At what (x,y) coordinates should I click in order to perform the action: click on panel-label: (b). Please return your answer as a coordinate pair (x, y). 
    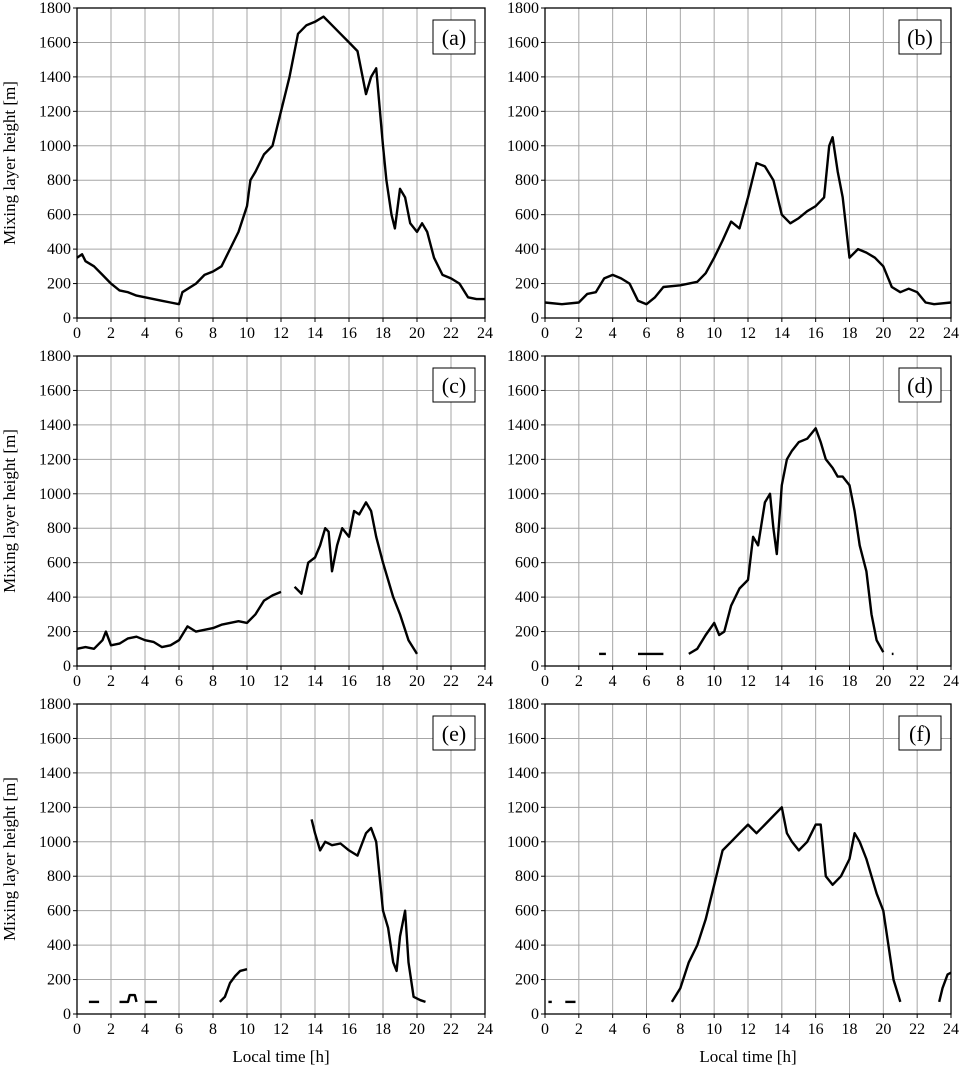
    Looking at the image, I should click on (920, 37).